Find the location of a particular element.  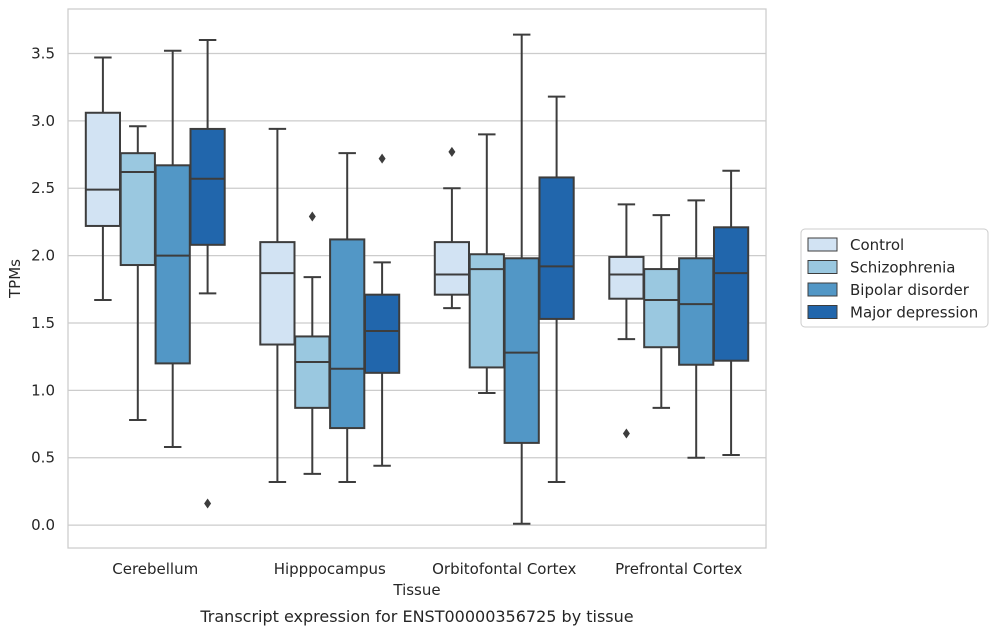

x-tick-label: Prefrontal Cortex is located at coordinates (678, 569).